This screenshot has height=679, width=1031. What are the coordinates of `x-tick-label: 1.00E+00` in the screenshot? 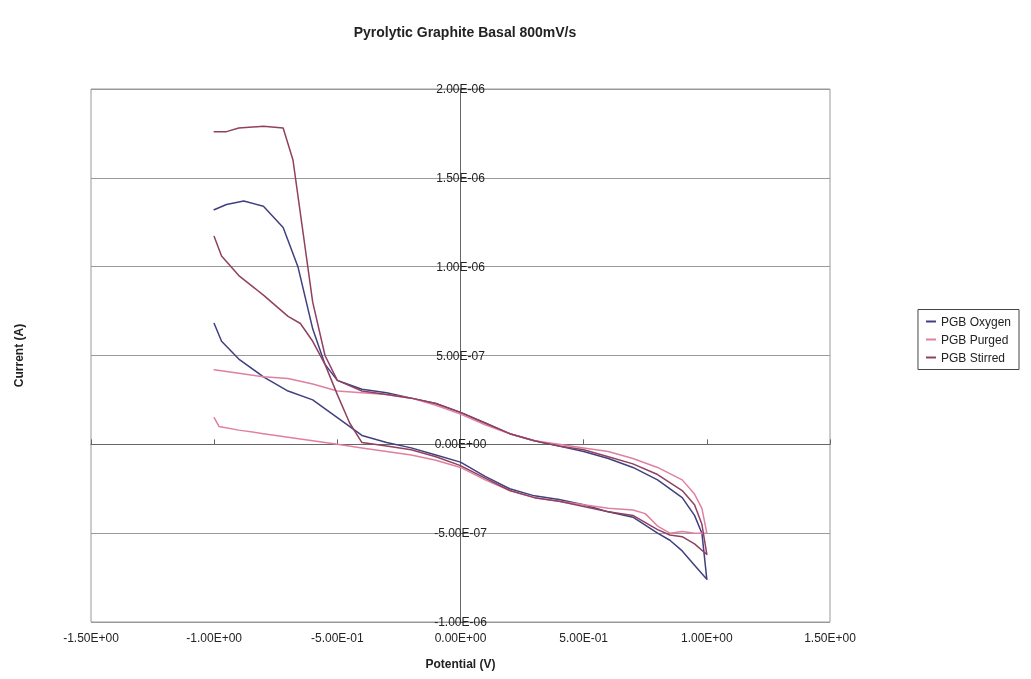 It's located at (707, 638).